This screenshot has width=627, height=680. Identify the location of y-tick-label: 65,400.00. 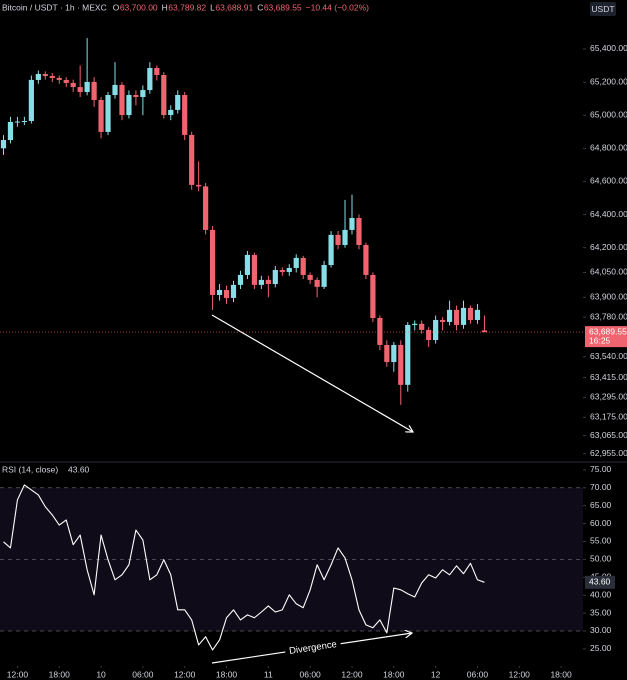
(608, 48).